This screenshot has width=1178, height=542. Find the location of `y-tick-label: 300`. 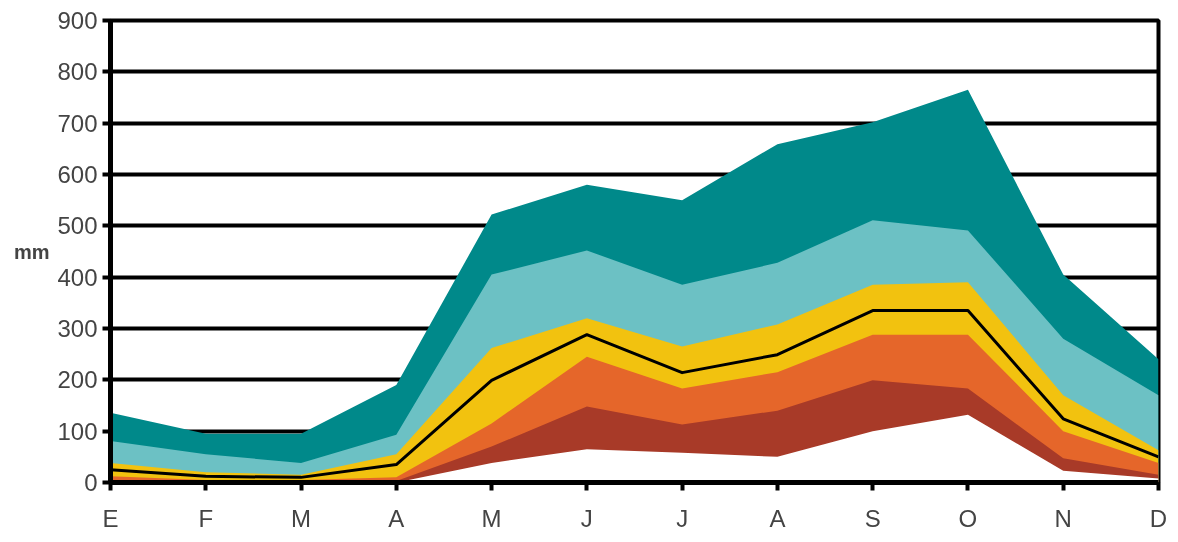

y-tick-label: 300 is located at coordinates (77, 328).